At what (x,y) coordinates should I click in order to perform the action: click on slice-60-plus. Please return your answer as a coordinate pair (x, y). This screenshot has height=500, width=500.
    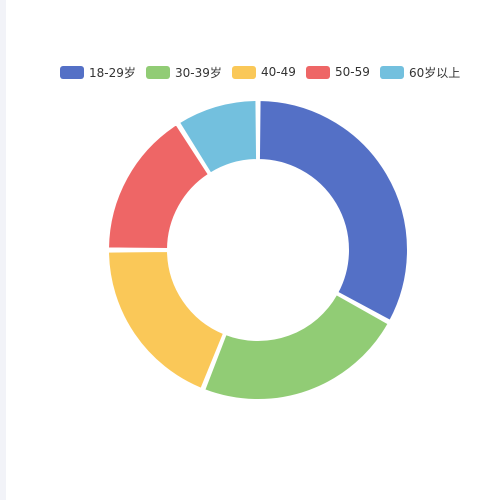
    Looking at the image, I should click on (218, 137).